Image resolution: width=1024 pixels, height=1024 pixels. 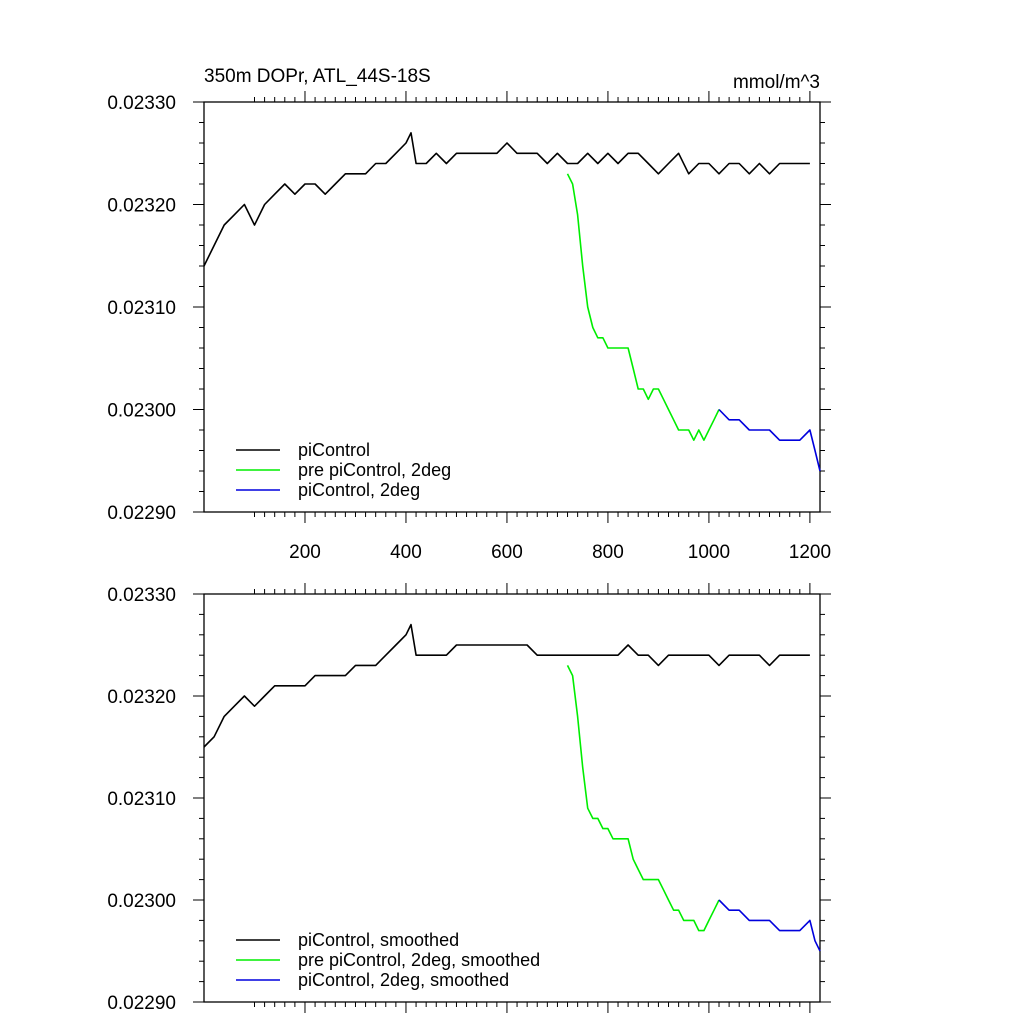 What do you see at coordinates (141, 513) in the screenshot?
I see `top-y-tick-label: 0.02290` at bounding box center [141, 513].